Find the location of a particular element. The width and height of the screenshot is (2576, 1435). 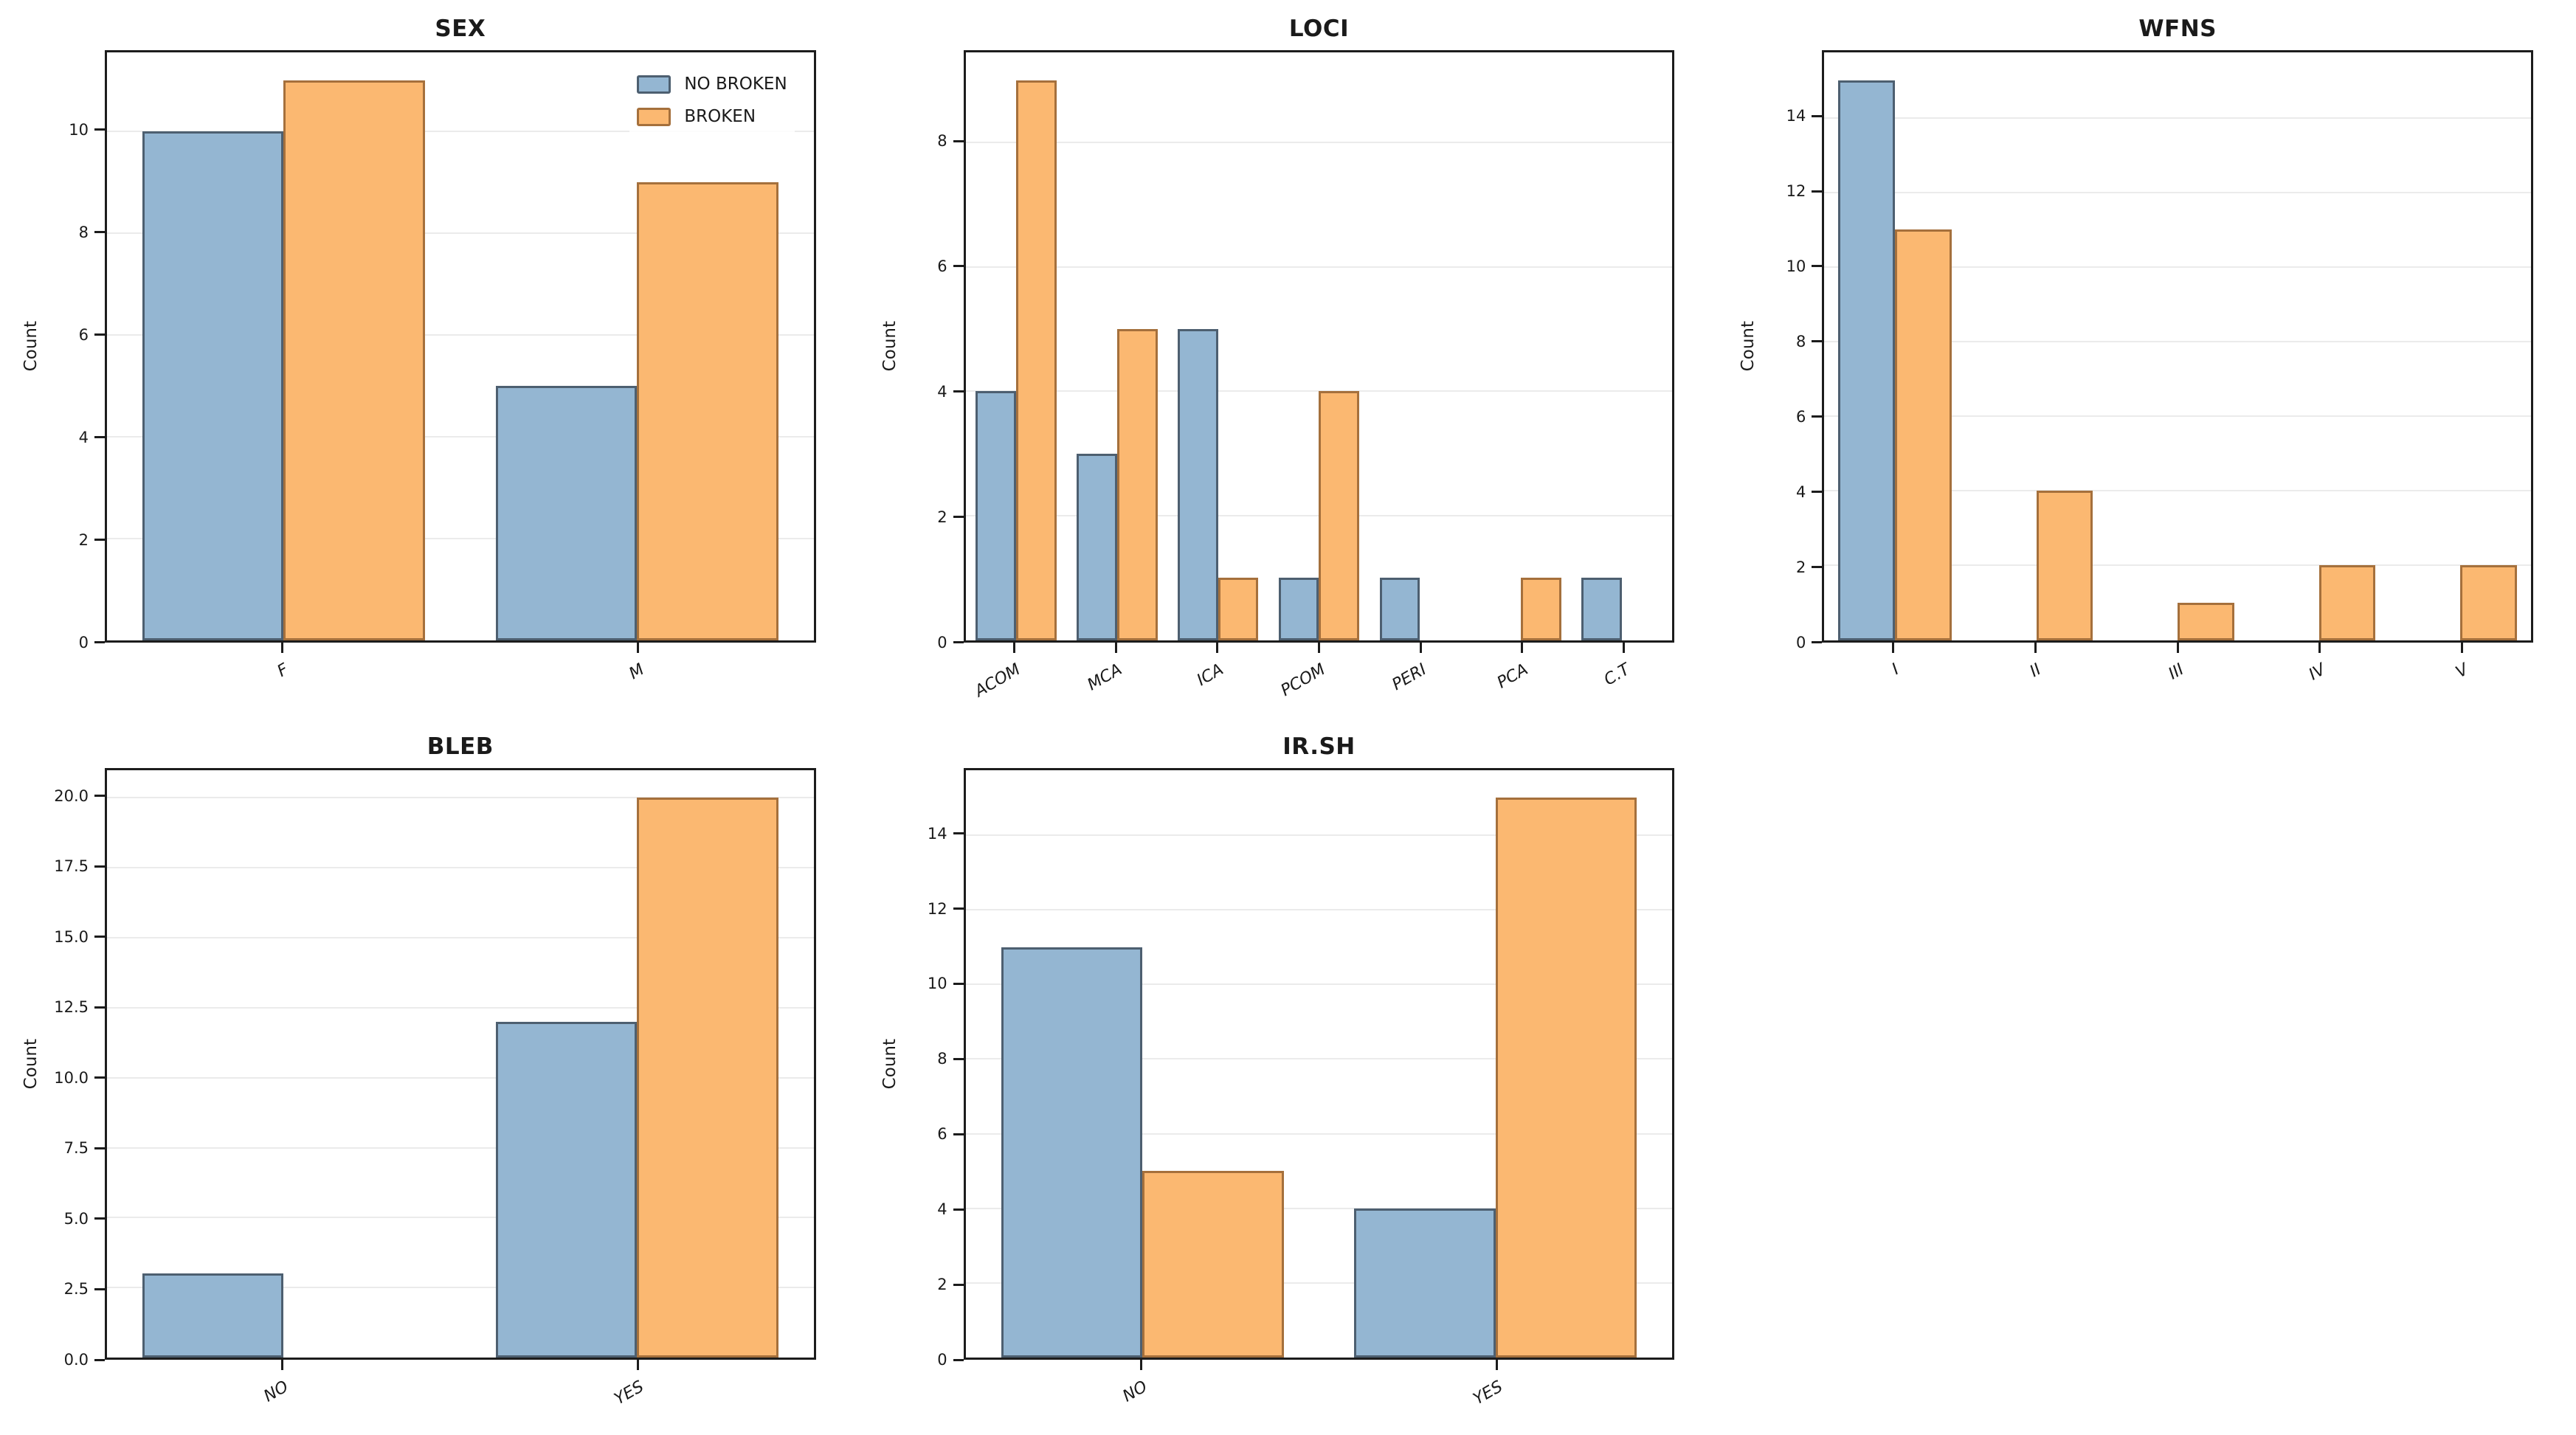

x-tick-label-text: V is located at coordinates (2462, 671).